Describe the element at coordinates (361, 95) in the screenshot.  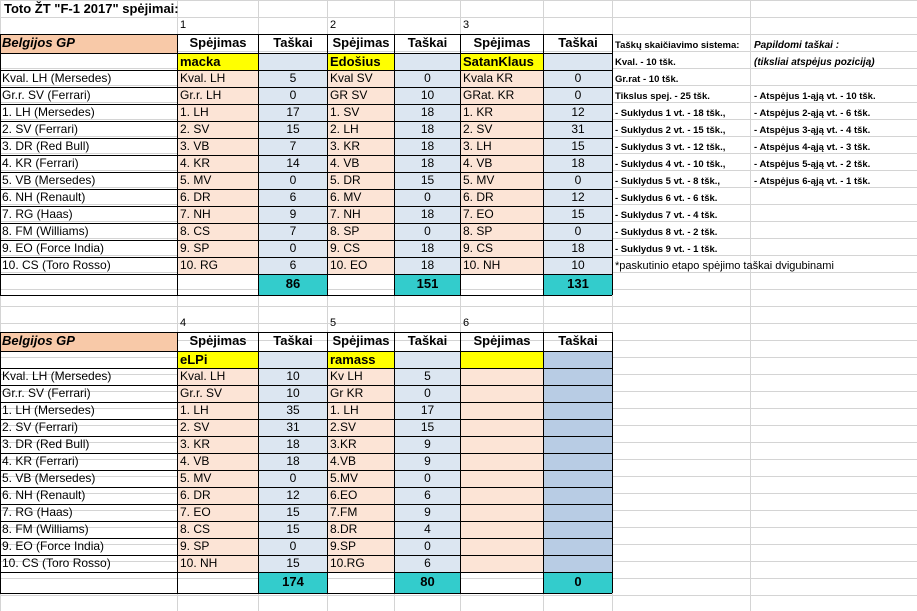
I see `prediction-cell: GR SV` at that location.